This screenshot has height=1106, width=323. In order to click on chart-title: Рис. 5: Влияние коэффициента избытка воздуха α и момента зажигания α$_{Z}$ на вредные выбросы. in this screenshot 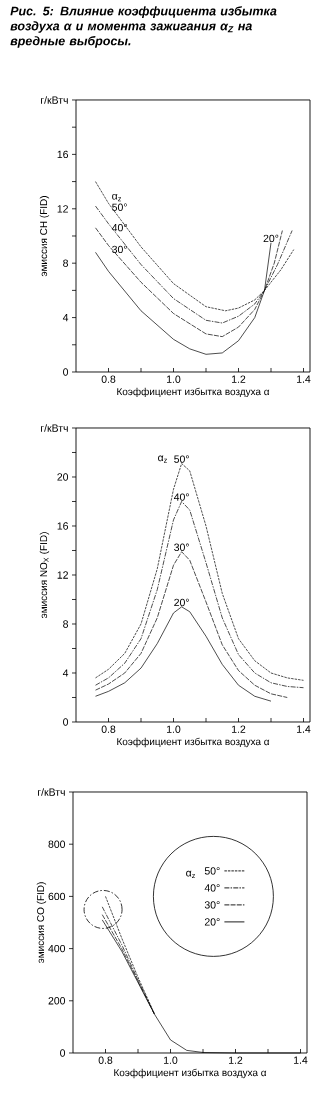, I will do `click(143, 27)`.